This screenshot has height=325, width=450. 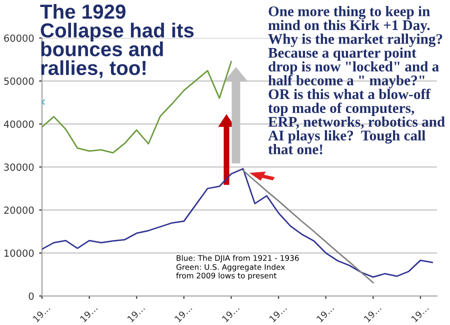 What do you see at coordinates (19, 124) in the screenshot?
I see `y-tick-label: 40000` at bounding box center [19, 124].